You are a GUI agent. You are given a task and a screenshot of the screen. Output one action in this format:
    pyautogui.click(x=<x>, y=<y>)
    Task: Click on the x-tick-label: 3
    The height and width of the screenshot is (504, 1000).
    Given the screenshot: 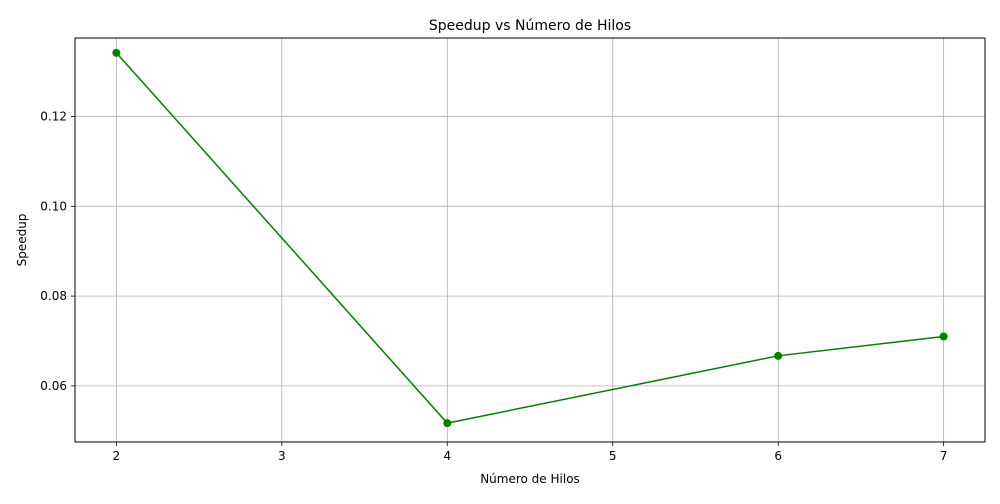 What is the action you would take?
    pyautogui.click(x=282, y=456)
    